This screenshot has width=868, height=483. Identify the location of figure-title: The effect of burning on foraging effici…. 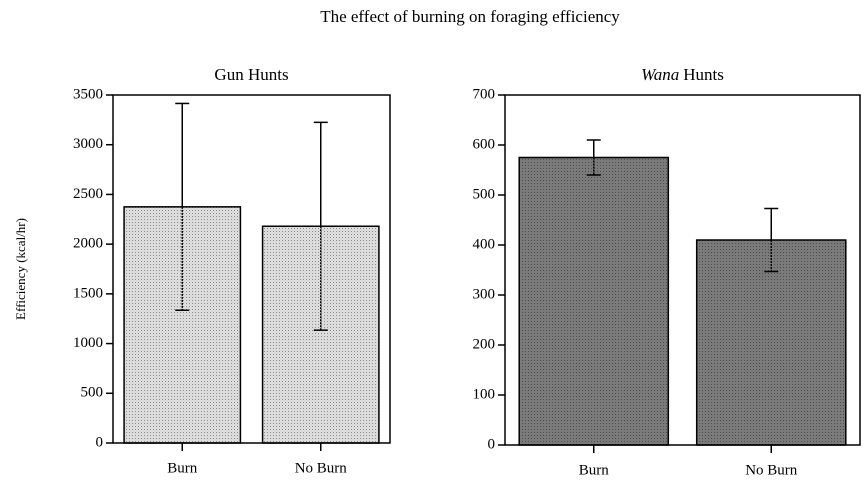
(470, 16).